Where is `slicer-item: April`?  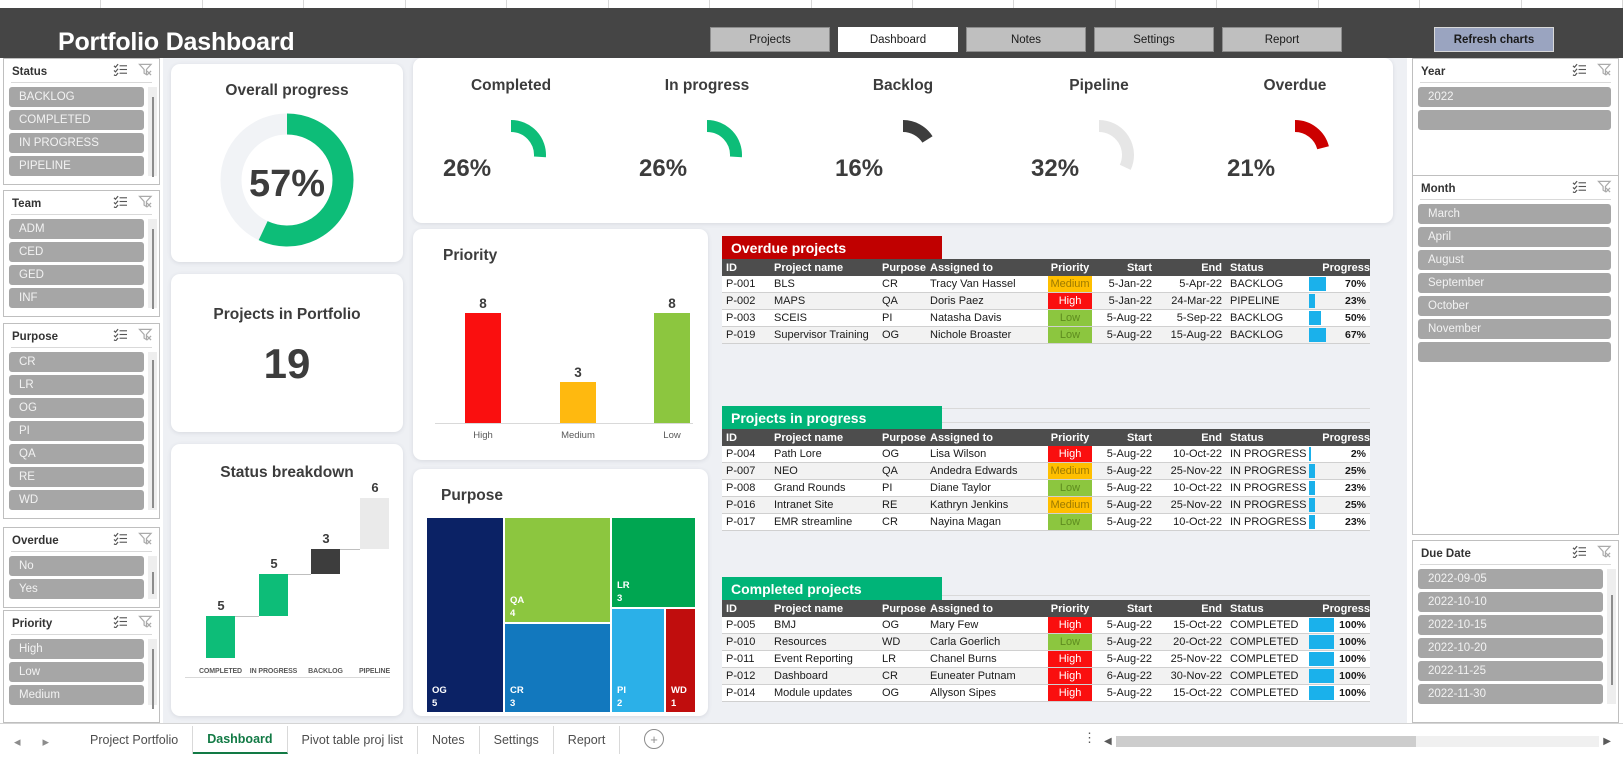 slicer-item: April is located at coordinates (1514, 237).